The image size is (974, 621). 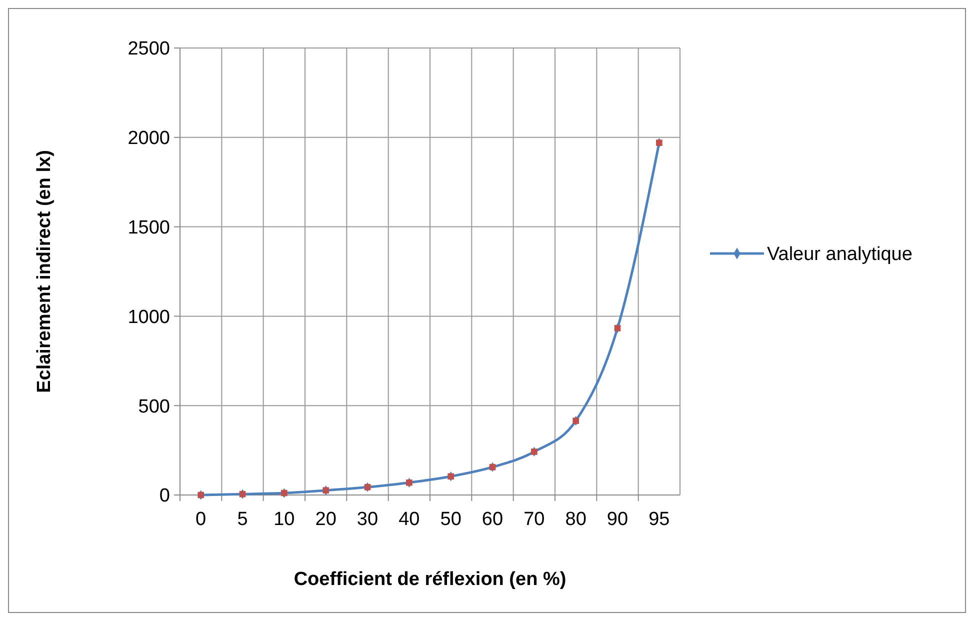 What do you see at coordinates (164, 496) in the screenshot?
I see `y-tick-label: 0` at bounding box center [164, 496].